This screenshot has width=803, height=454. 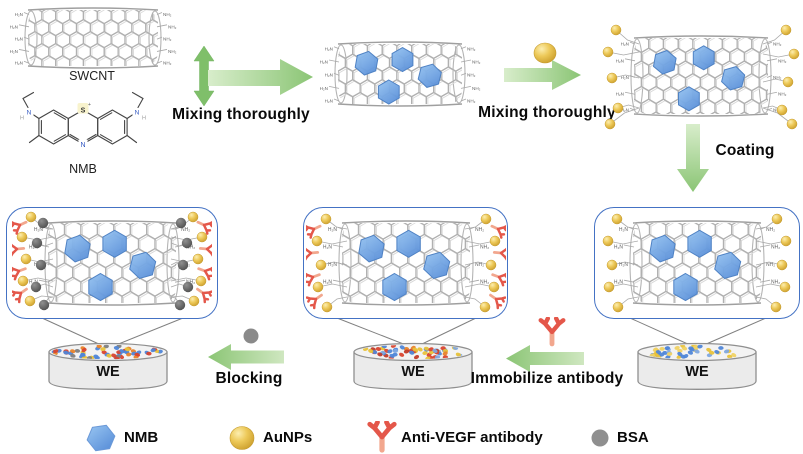 I want to click on coating-arrow-icon, so click(x=693, y=158).